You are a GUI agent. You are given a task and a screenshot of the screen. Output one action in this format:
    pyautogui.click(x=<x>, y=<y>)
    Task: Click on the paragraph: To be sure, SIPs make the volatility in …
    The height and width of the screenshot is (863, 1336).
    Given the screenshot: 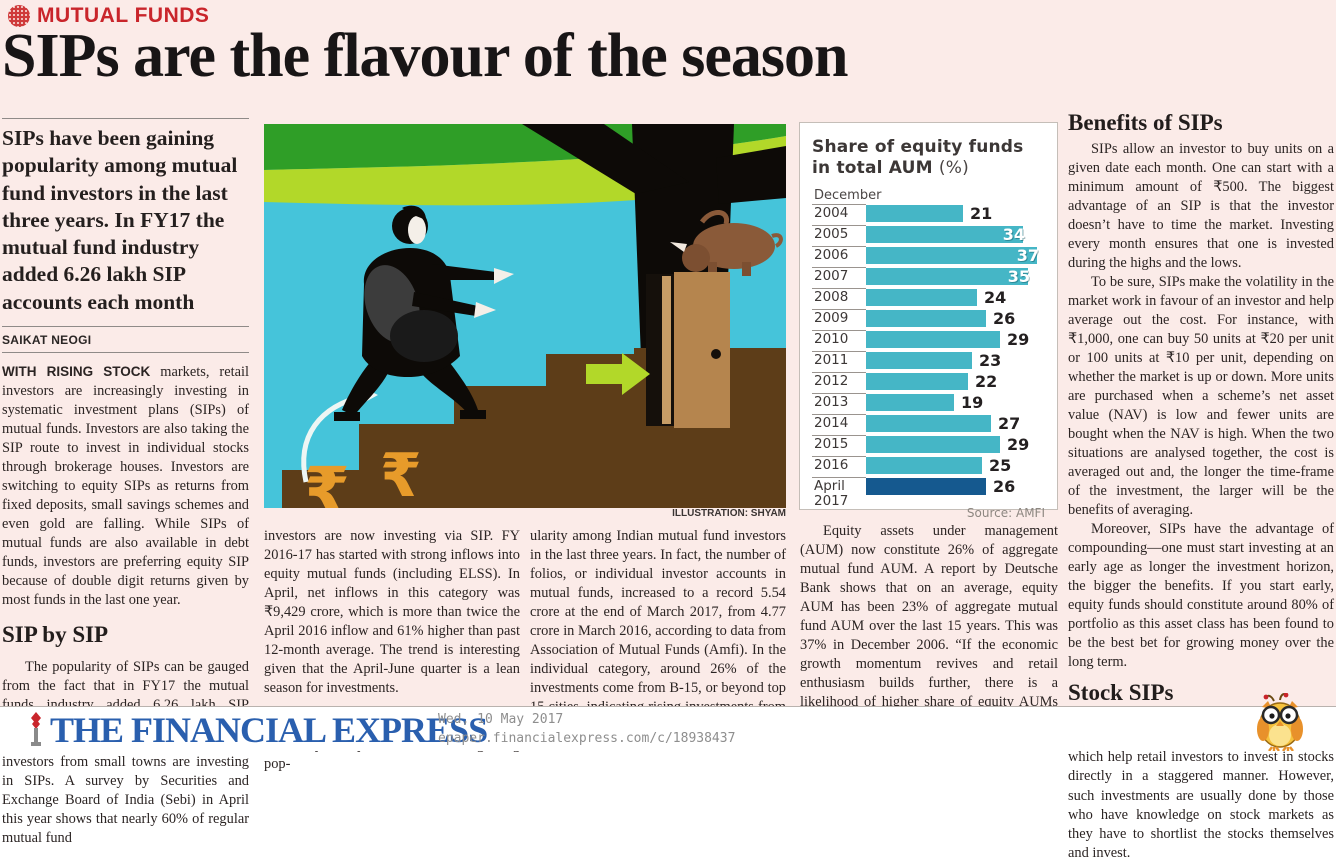 What is the action you would take?
    pyautogui.click(x=1201, y=396)
    